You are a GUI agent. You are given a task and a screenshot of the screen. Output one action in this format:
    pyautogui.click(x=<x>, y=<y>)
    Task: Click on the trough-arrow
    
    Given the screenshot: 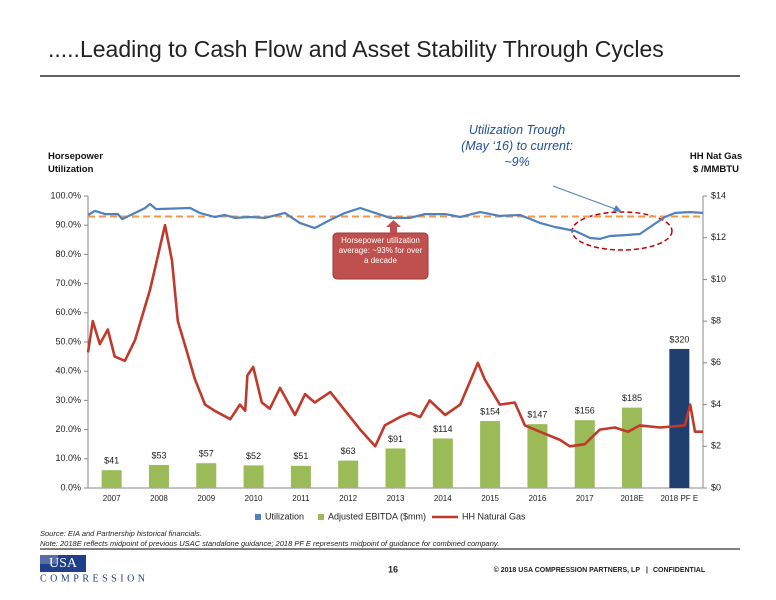 What is the action you would take?
    pyautogui.click(x=585, y=198)
    